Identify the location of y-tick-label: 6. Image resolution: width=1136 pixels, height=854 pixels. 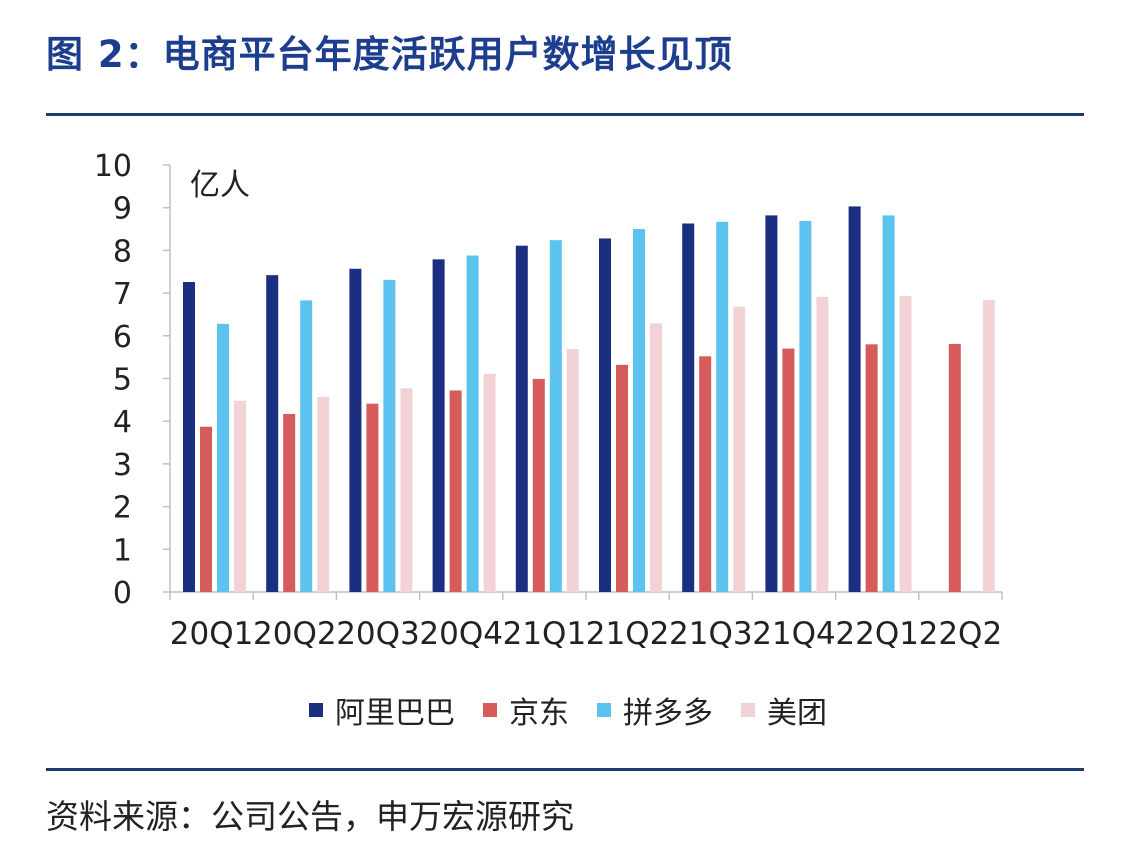
(122, 337).